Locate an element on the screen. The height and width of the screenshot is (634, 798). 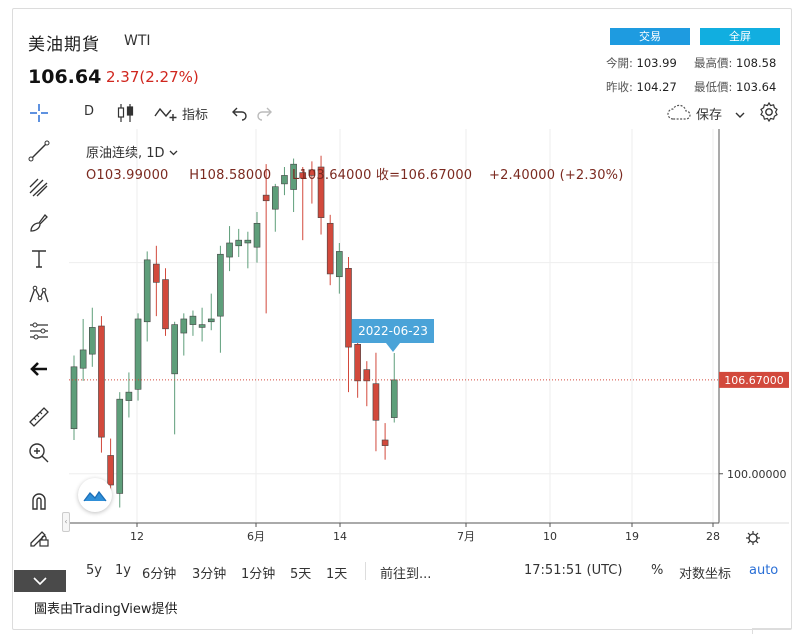
axis-settings-icon is located at coordinates (753, 538).